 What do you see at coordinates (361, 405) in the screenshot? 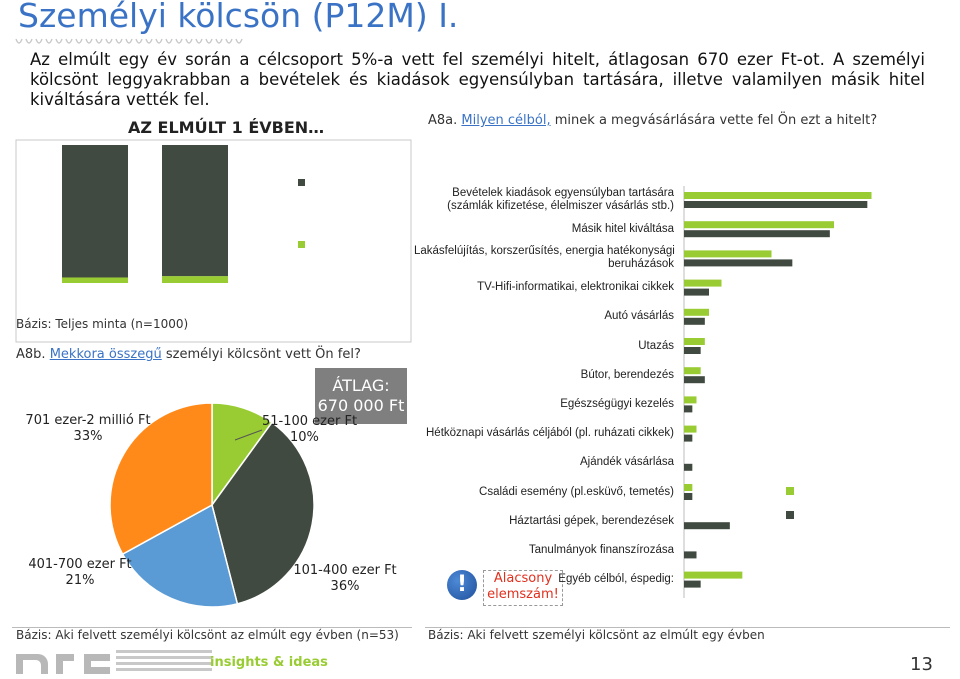
I see `average-value: 670 000 Ft` at bounding box center [361, 405].